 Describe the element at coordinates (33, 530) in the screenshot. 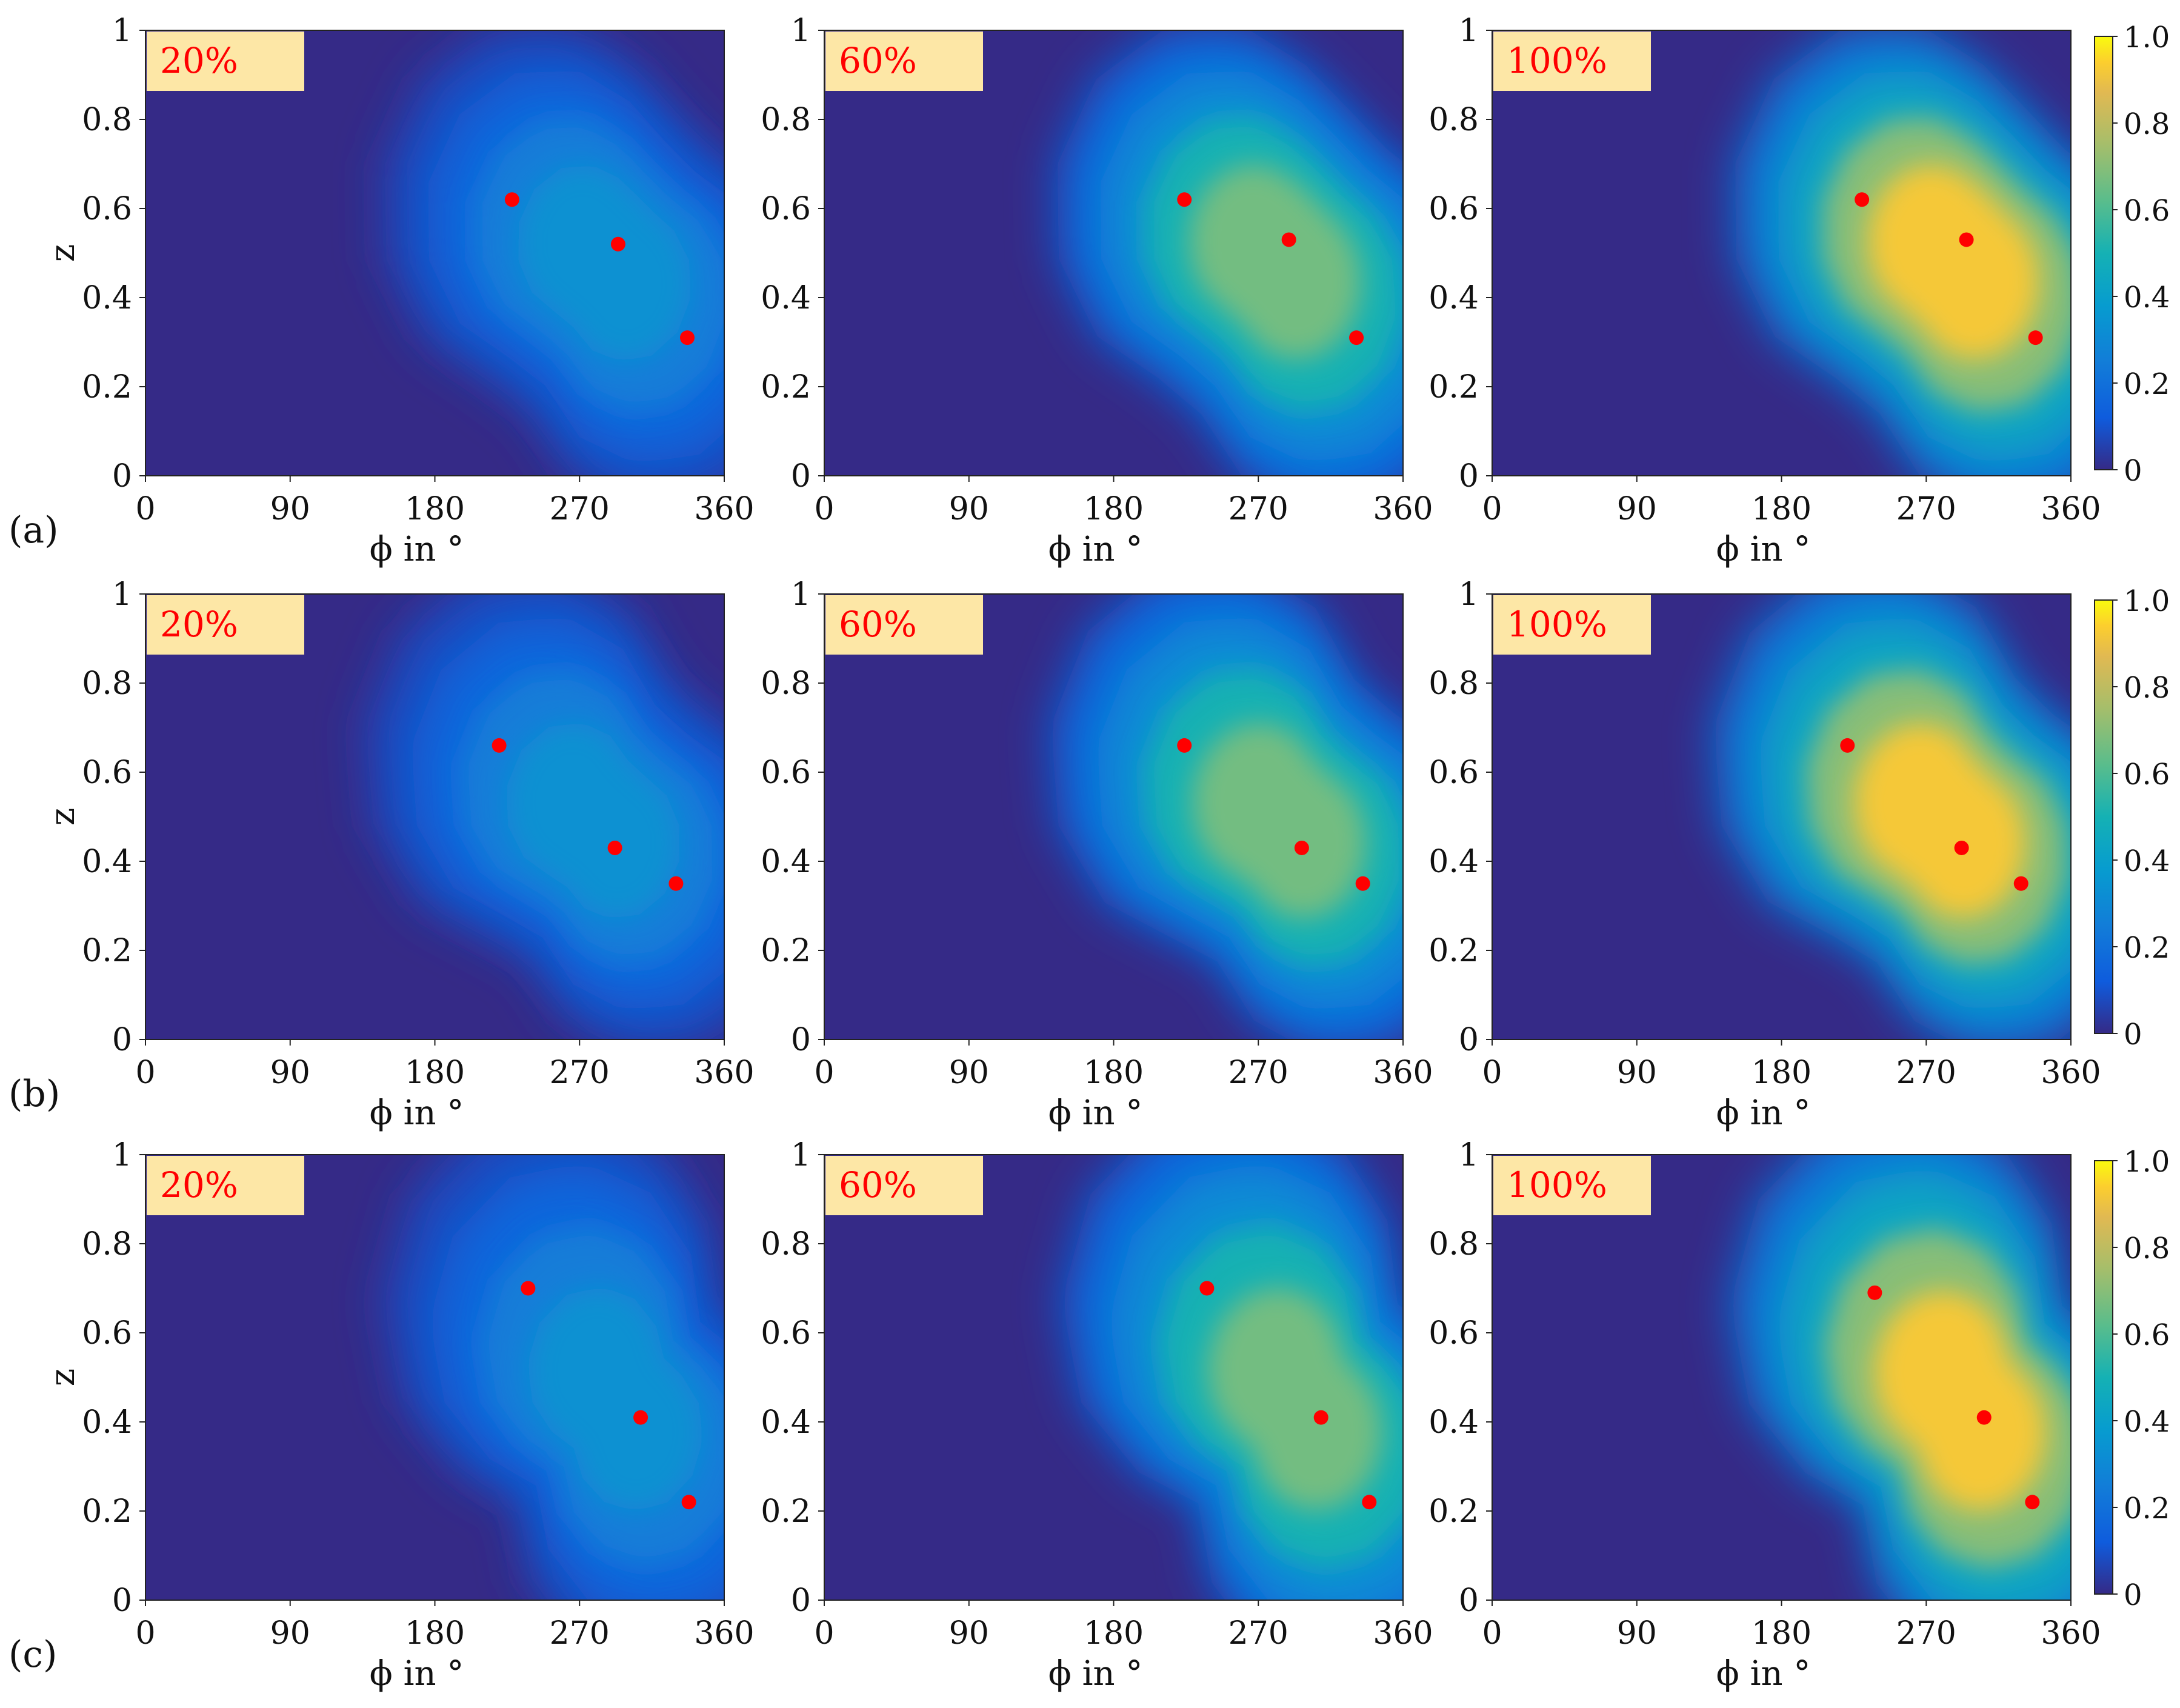

I see `row-label: (a)` at that location.